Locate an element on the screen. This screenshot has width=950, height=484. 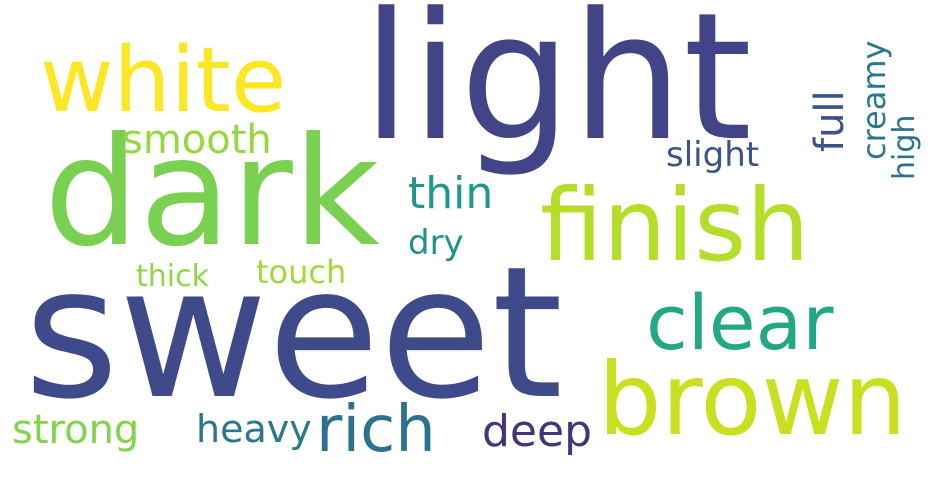
word-finish: finish is located at coordinates (675, 225).